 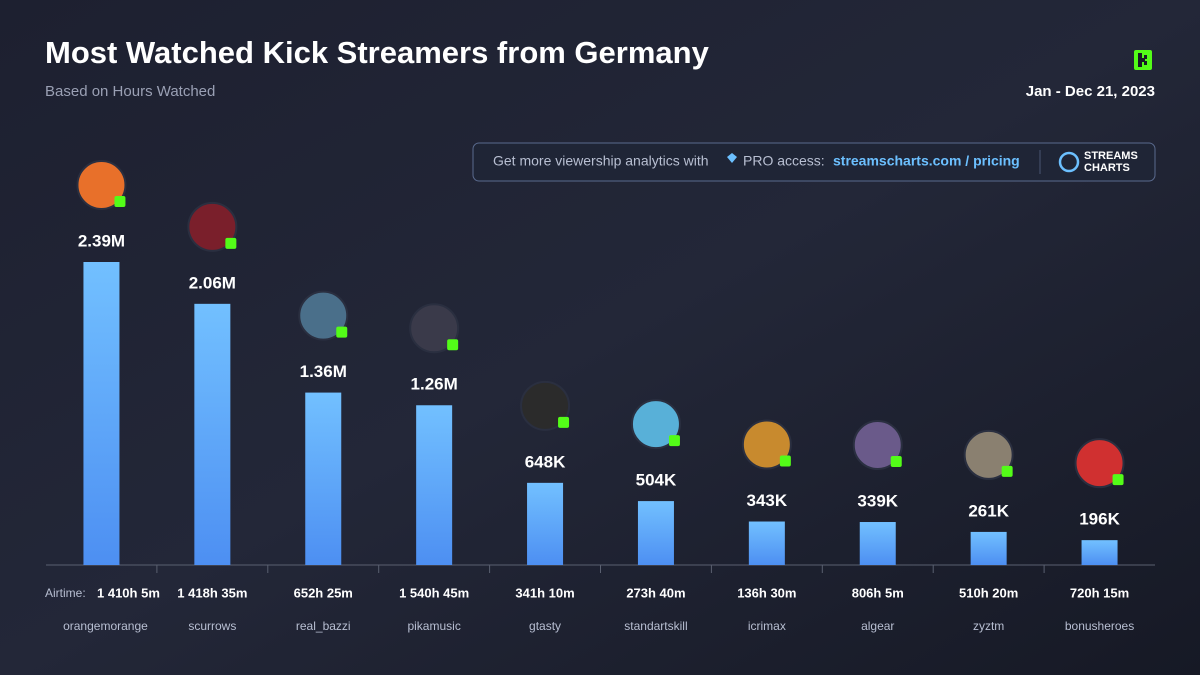 What do you see at coordinates (323, 626) in the screenshot?
I see `x-tick-label: real_bazzi` at bounding box center [323, 626].